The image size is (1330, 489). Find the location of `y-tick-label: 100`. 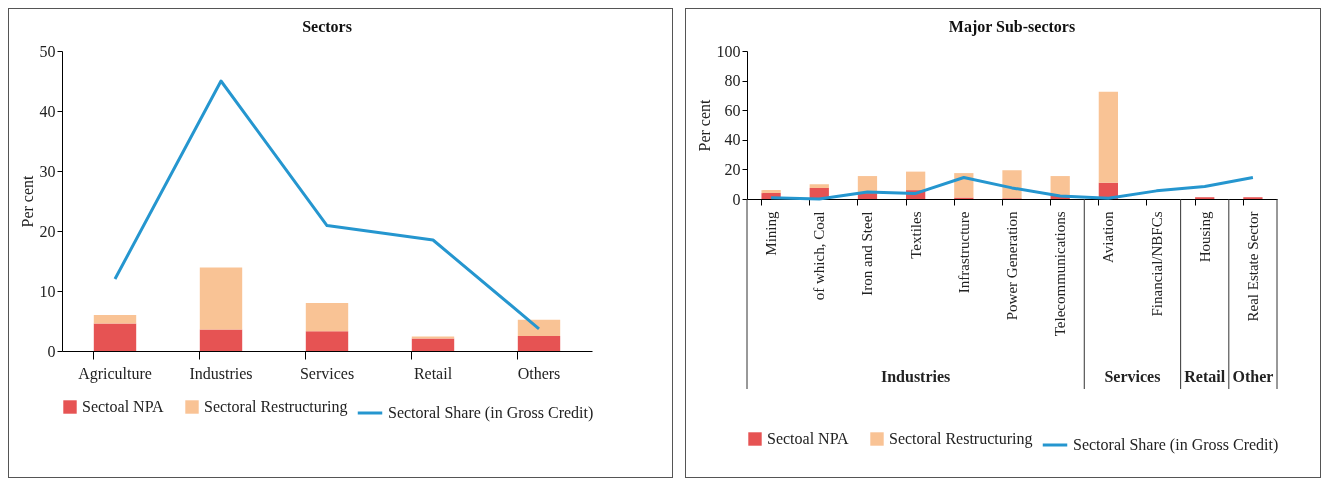

y-tick-label: 100 is located at coordinates (728, 51).